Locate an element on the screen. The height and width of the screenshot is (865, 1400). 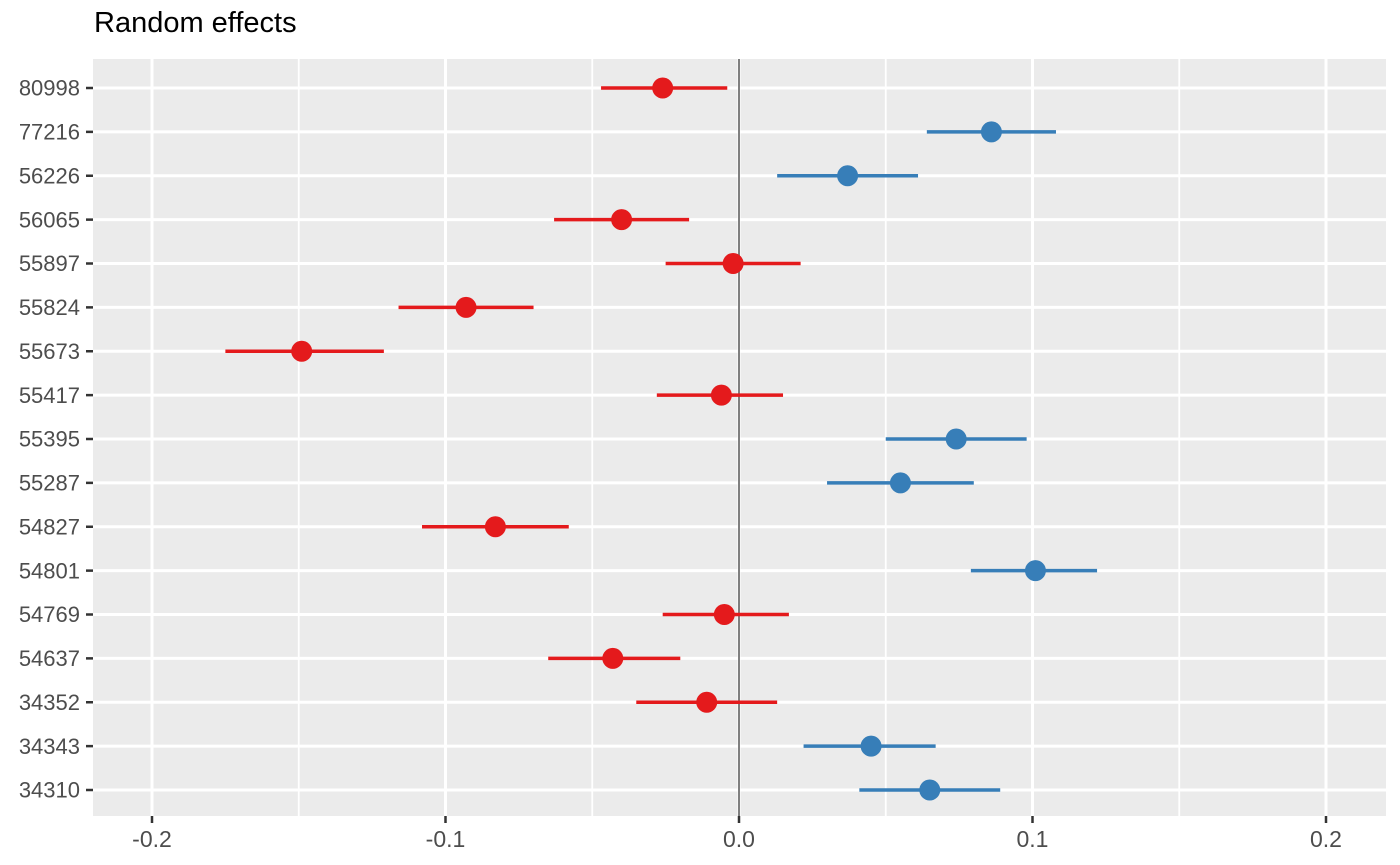
y-axis-label: 80998 is located at coordinates (49, 88).